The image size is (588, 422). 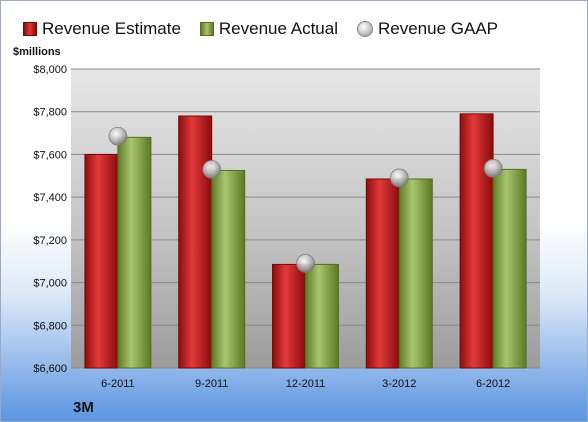 What do you see at coordinates (50, 326) in the screenshot?
I see `y-tick-label: $6,800` at bounding box center [50, 326].